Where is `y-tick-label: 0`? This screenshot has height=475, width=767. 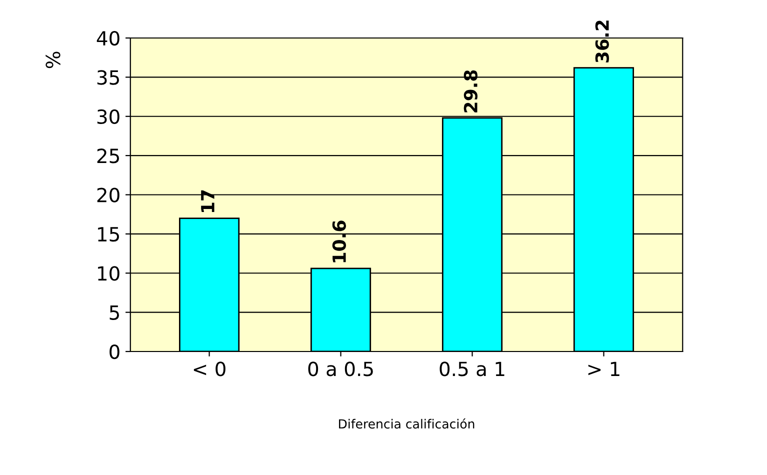 y-tick-label: 0 is located at coordinates (115, 352).